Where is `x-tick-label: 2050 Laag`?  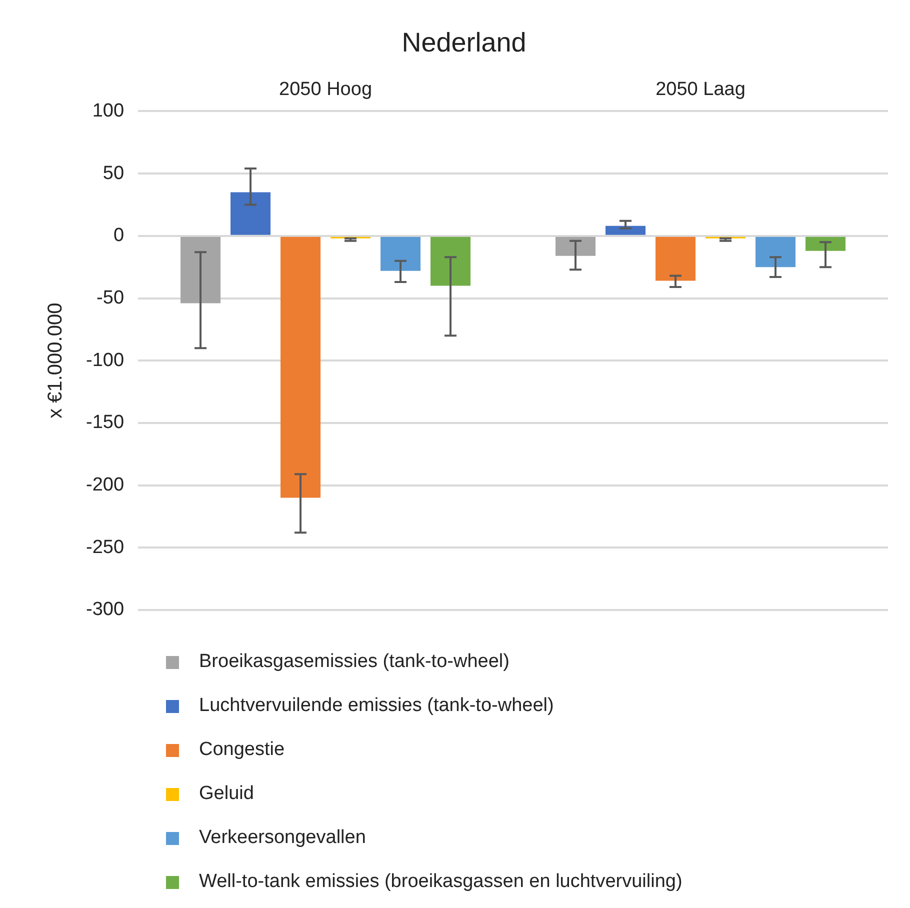 x-tick-label: 2050 Laag is located at coordinates (701, 89).